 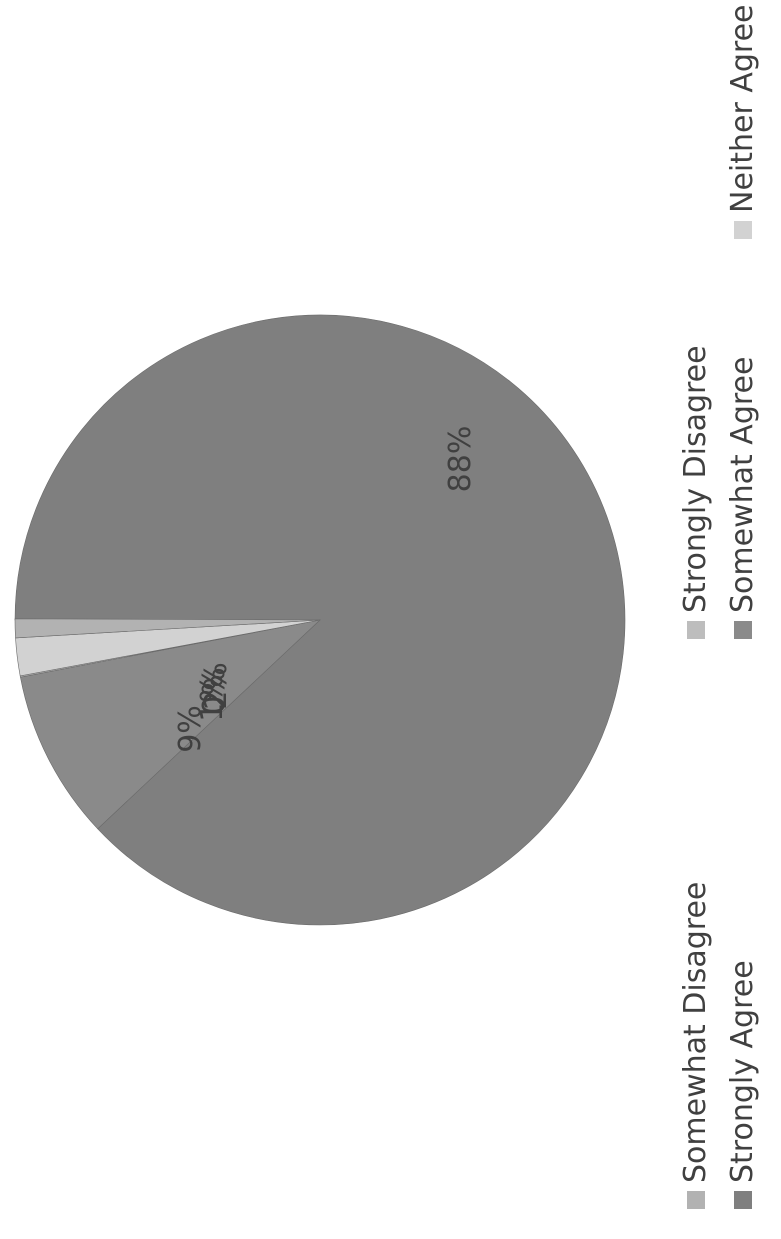 I want to click on legend-label: Neither Agree or Disagree, so click(x=742, y=106).